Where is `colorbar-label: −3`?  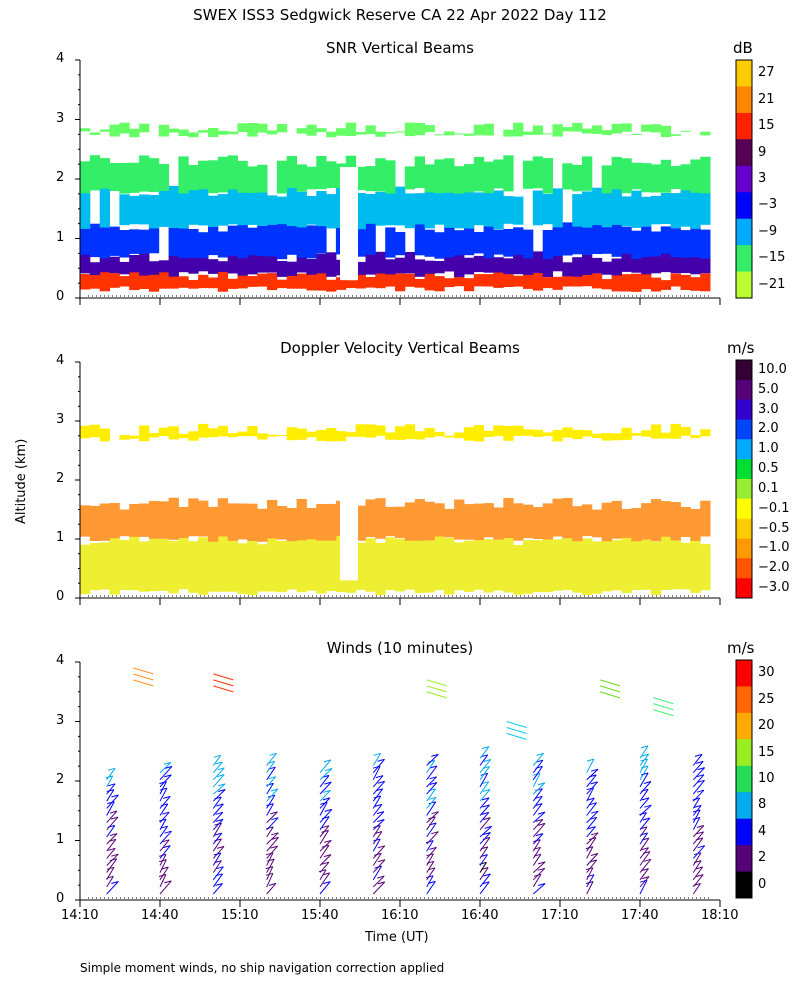
colorbar-label: −3 is located at coordinates (768, 205).